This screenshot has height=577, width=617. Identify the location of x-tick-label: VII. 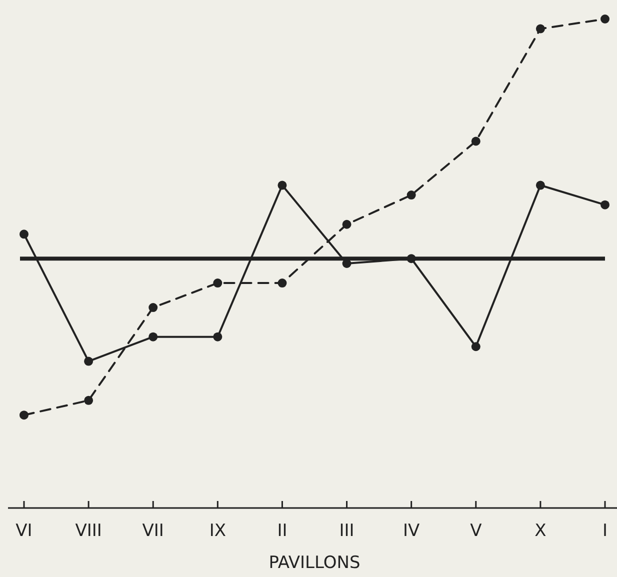
(153, 531).